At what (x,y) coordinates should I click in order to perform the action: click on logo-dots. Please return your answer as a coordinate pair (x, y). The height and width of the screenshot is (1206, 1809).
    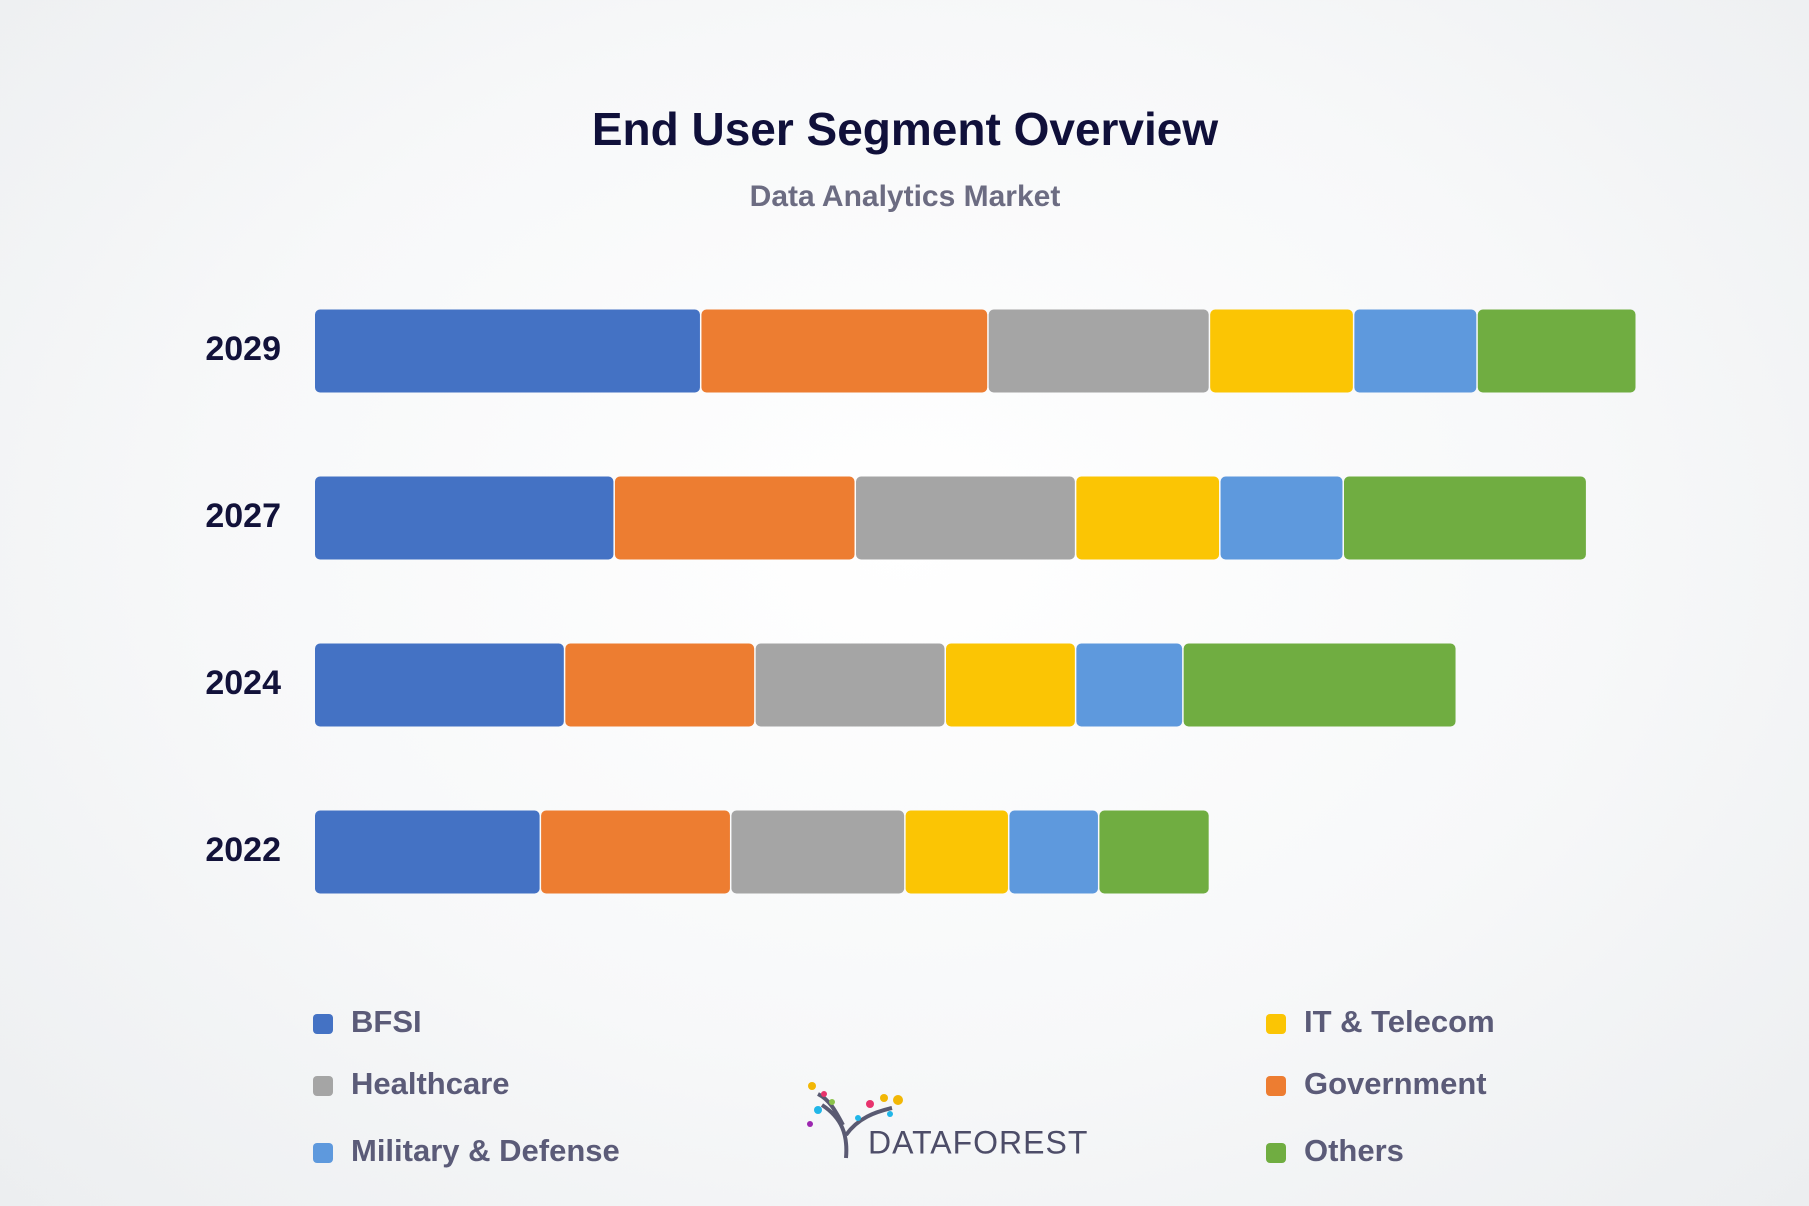
    Looking at the image, I should click on (855, 1104).